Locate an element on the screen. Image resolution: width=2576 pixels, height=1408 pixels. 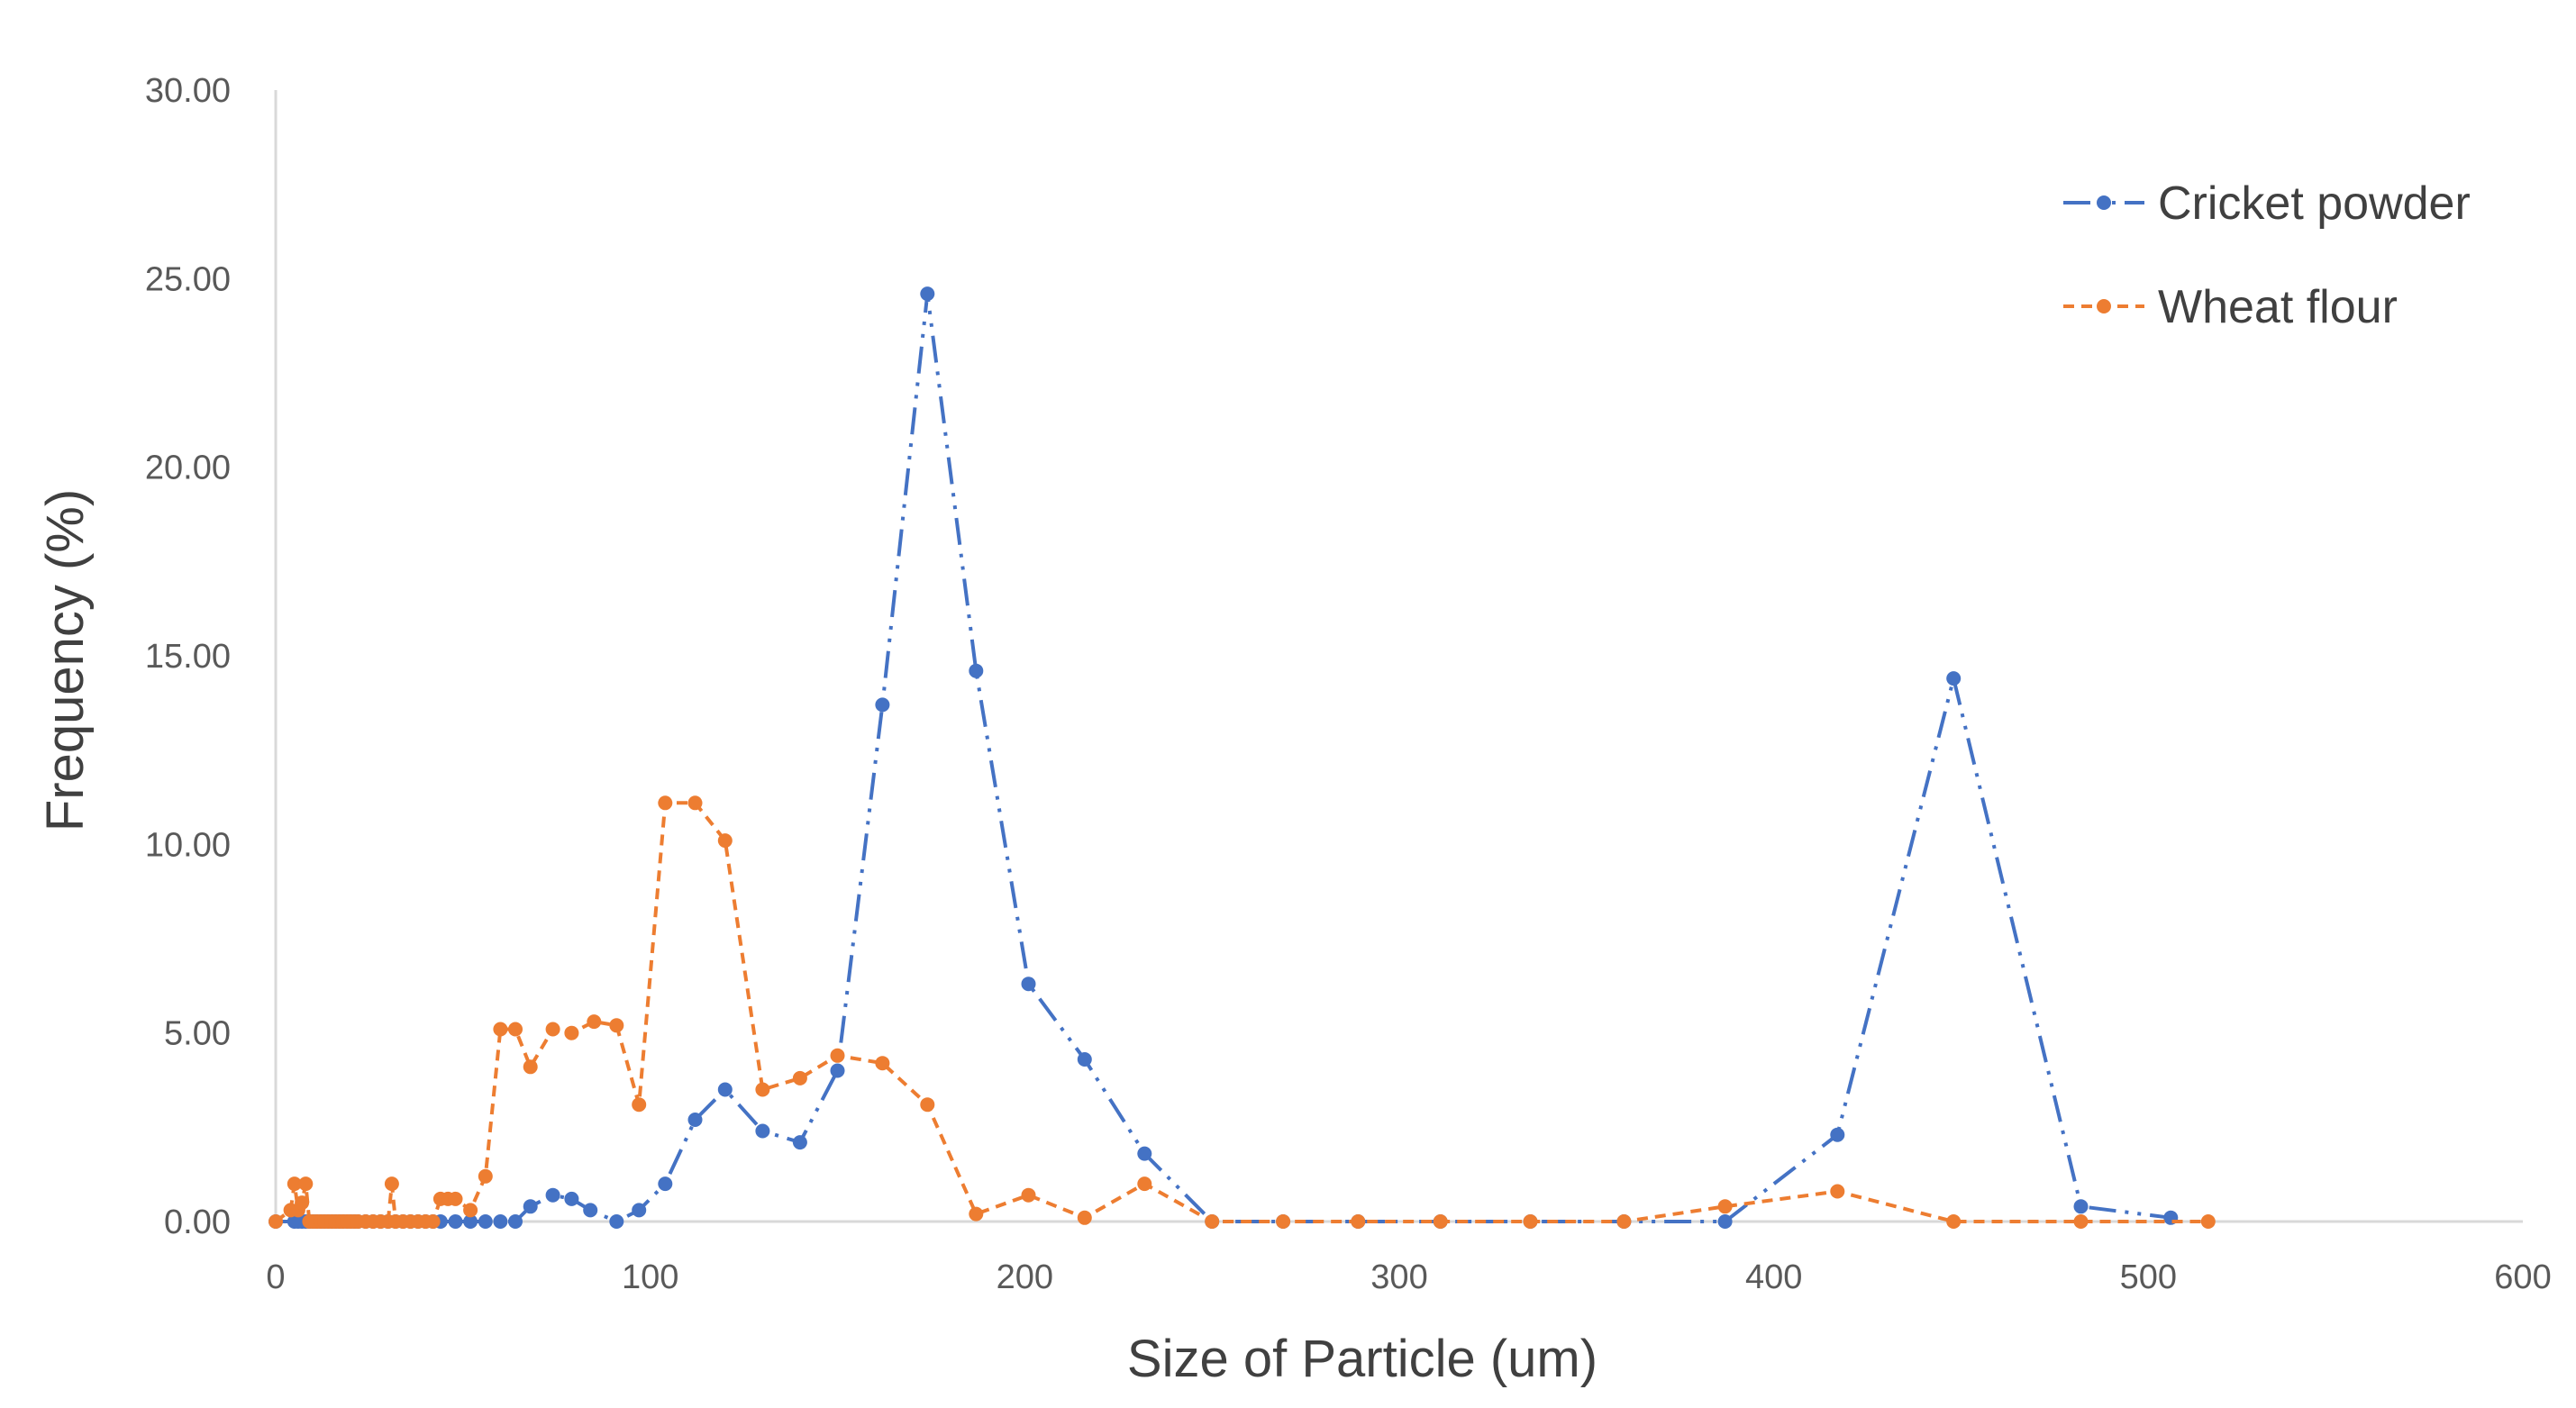
legend-item-cricket-powder: Cricket powder is located at coordinates (2267, 203).